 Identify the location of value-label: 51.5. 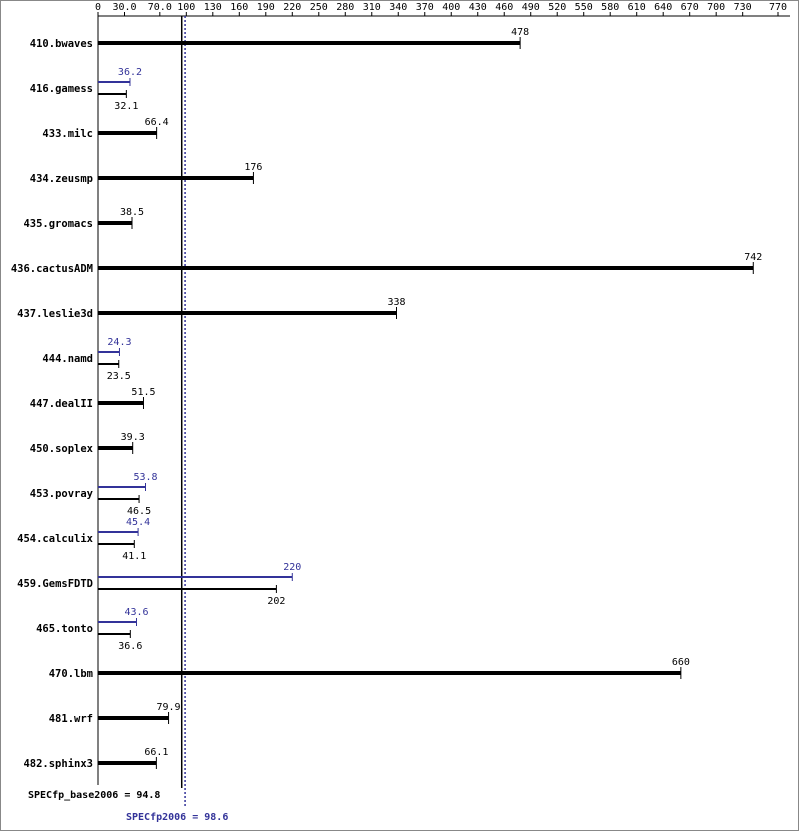
(143, 392).